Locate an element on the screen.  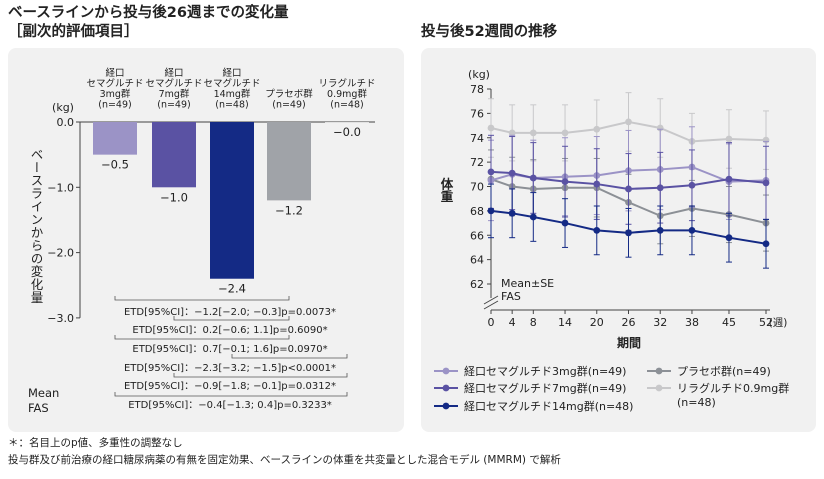
left-y-tick-label: −3.0 is located at coordinates (60, 318).